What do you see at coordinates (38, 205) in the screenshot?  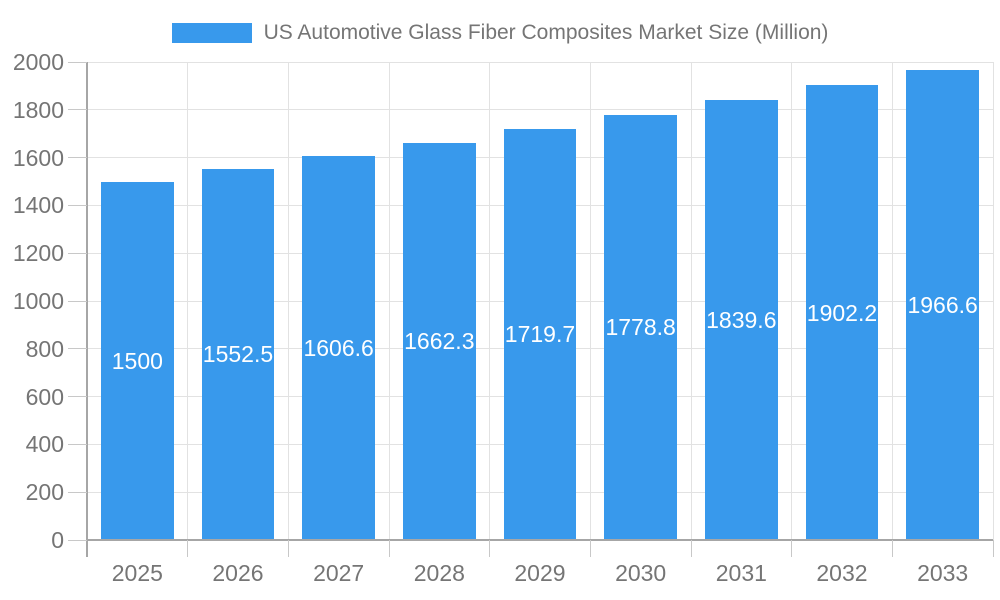 I see `y-axis-label: 1400` at bounding box center [38, 205].